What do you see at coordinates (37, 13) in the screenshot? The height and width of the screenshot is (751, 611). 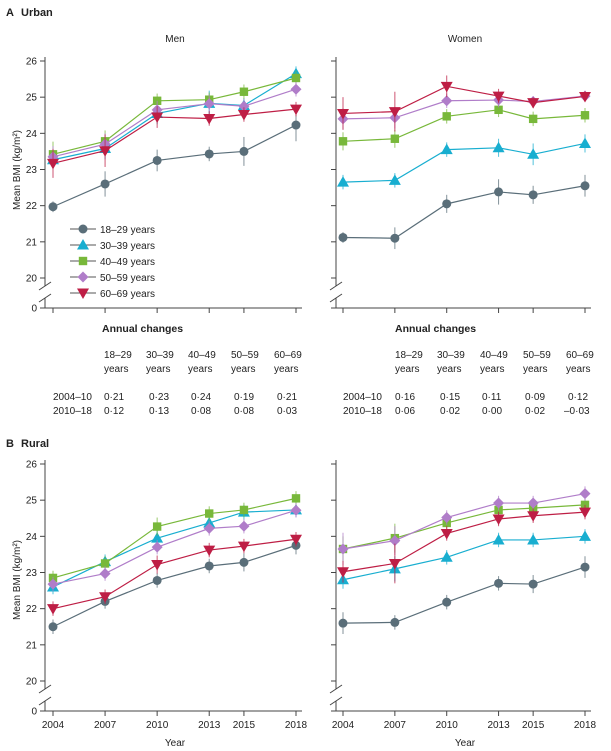 I see `panel-a-title: Urban` at bounding box center [37, 13].